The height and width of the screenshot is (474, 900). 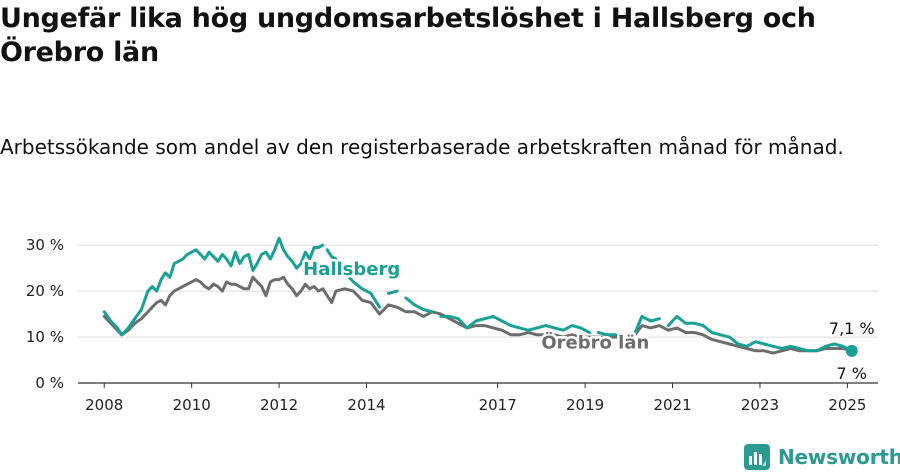 What do you see at coordinates (839, 457) in the screenshot?
I see `brand-name: Newsworthy` at bounding box center [839, 457].